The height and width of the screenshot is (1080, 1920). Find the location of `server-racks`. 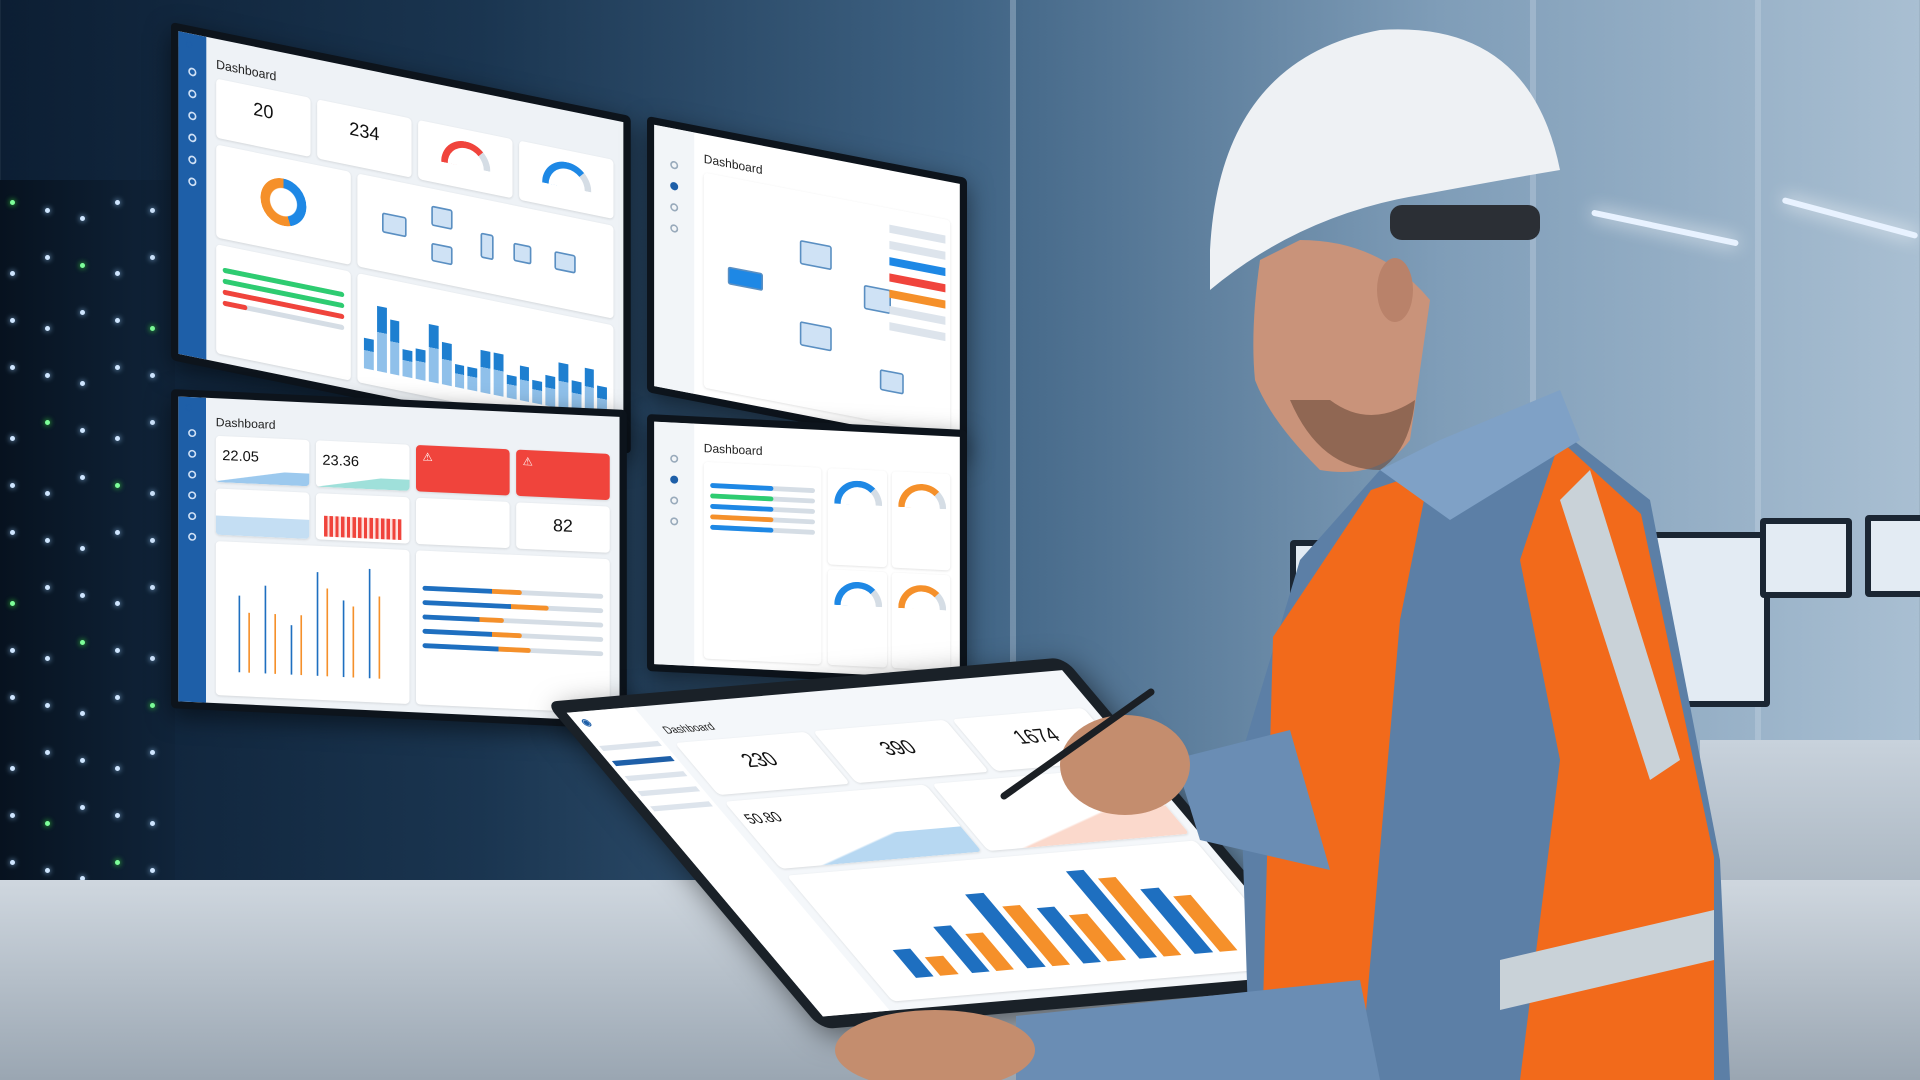

server-racks is located at coordinates (87, 590).